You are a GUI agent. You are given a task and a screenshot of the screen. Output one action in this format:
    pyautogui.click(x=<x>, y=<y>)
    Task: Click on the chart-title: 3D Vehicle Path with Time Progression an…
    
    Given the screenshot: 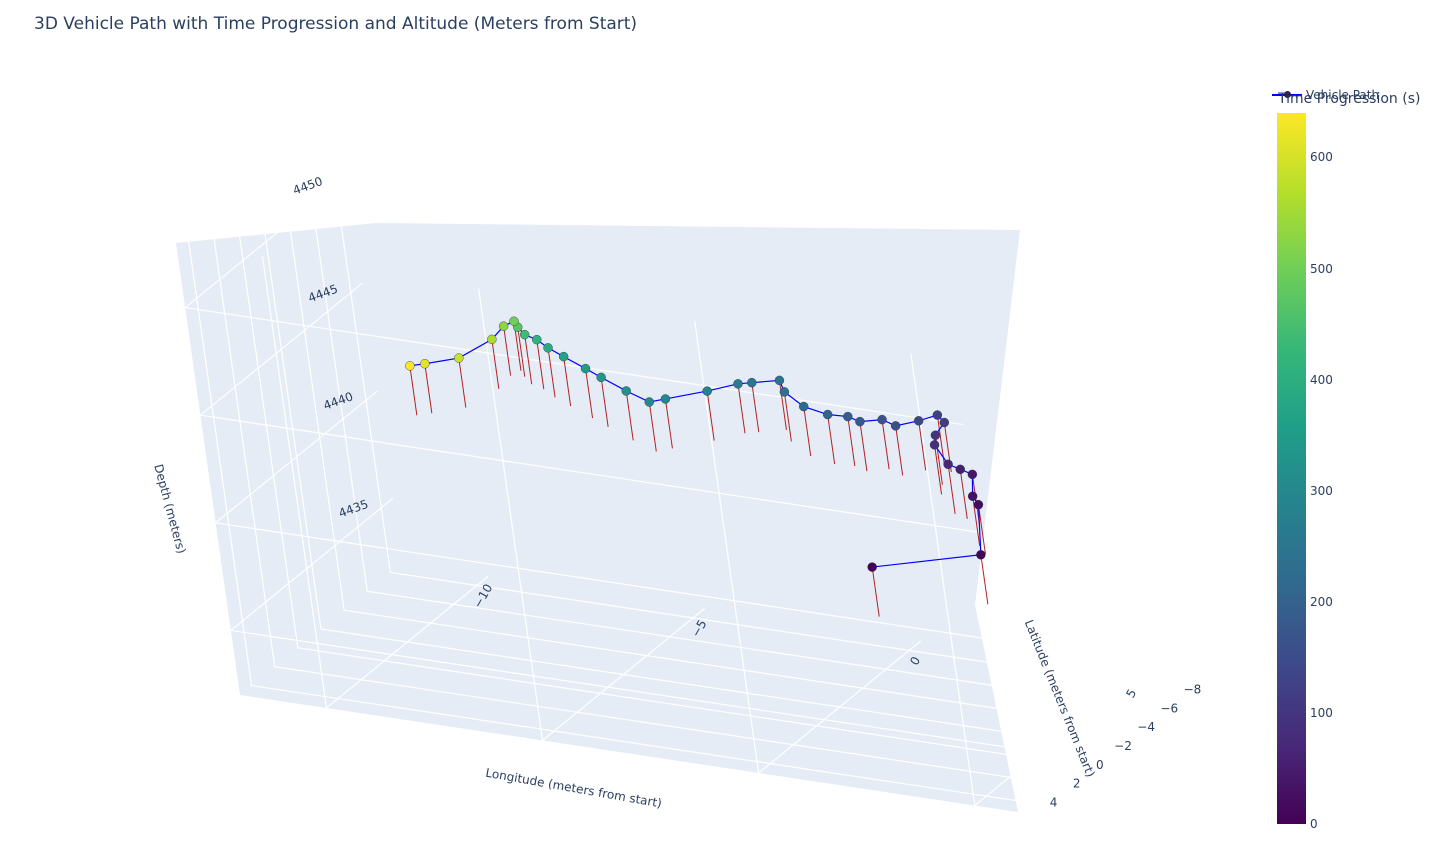 What is the action you would take?
    pyautogui.click(x=336, y=24)
    